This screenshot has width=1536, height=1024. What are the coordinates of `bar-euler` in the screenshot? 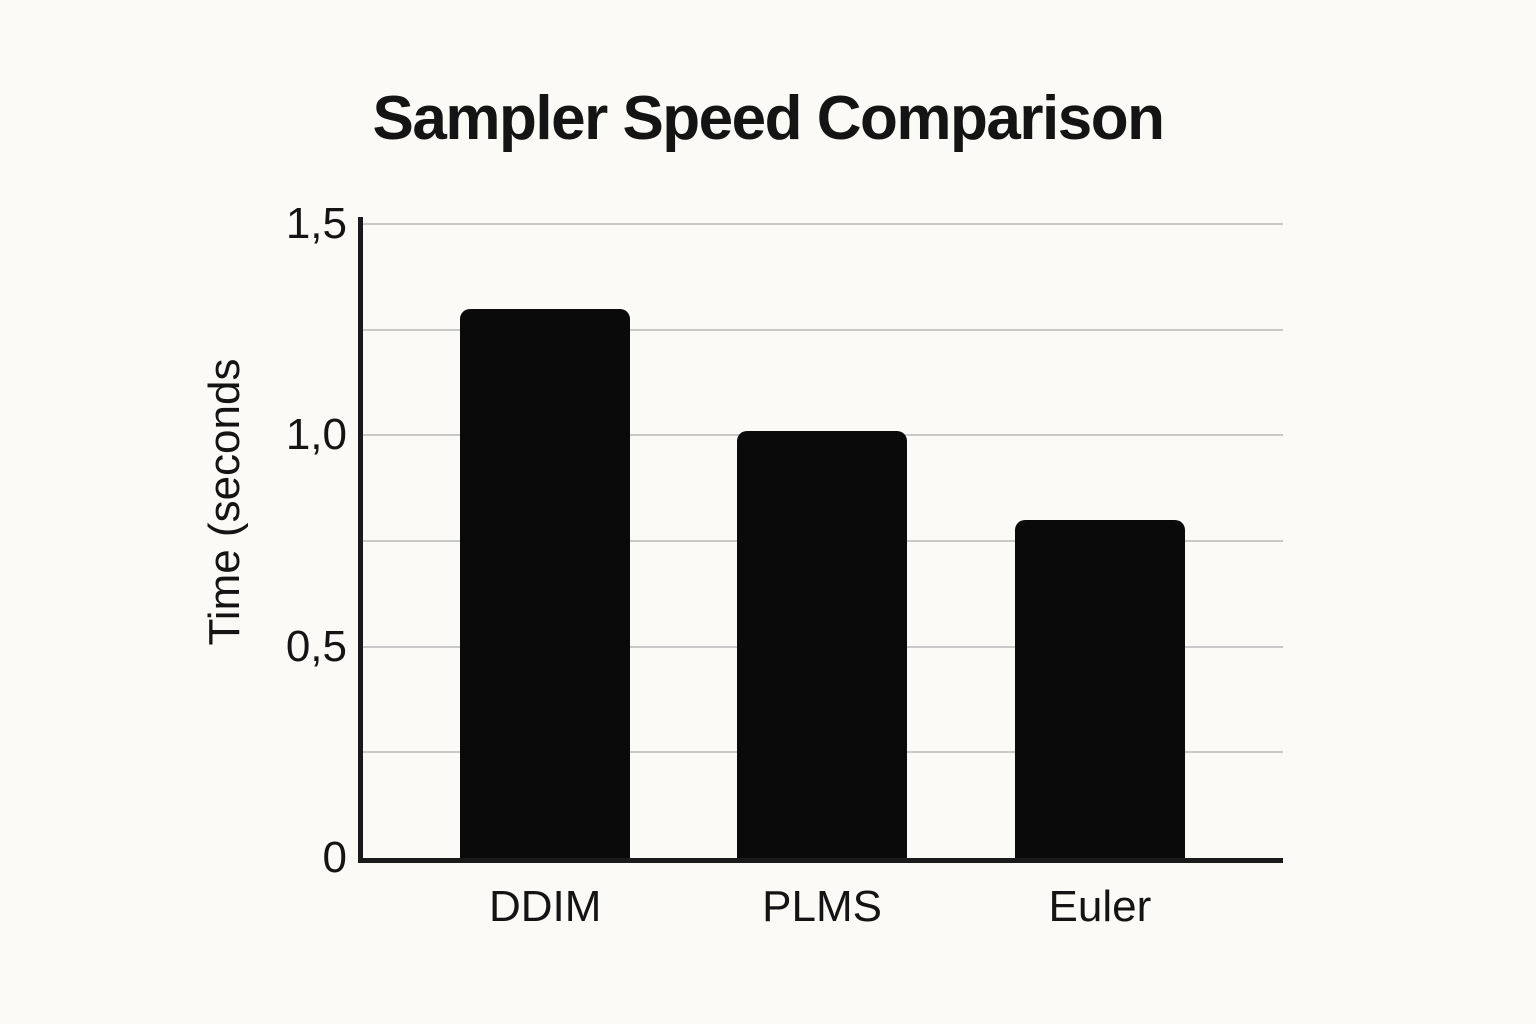 It's located at (1099, 688).